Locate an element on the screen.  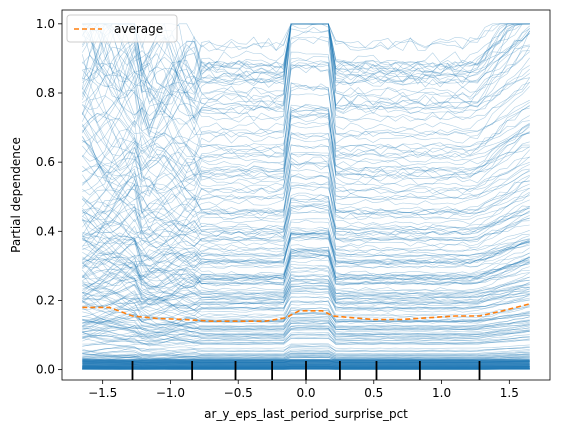
y-tick-label: 0.8 is located at coordinates (45, 93).